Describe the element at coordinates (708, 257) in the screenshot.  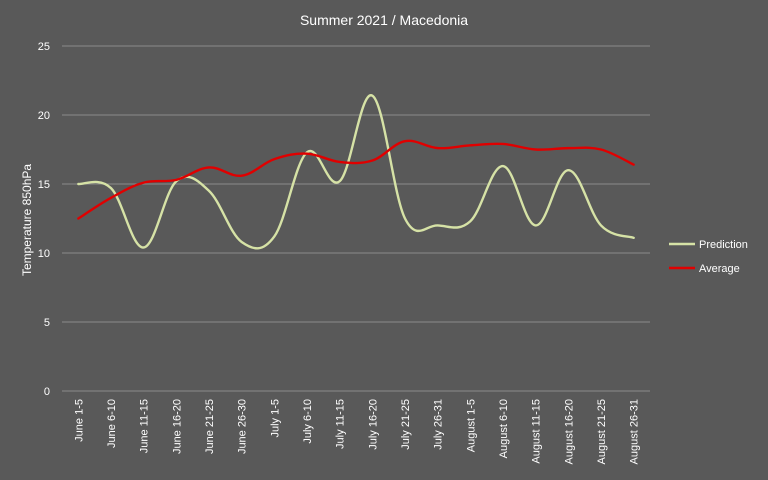
I see `legend: Prediction Average` at that location.